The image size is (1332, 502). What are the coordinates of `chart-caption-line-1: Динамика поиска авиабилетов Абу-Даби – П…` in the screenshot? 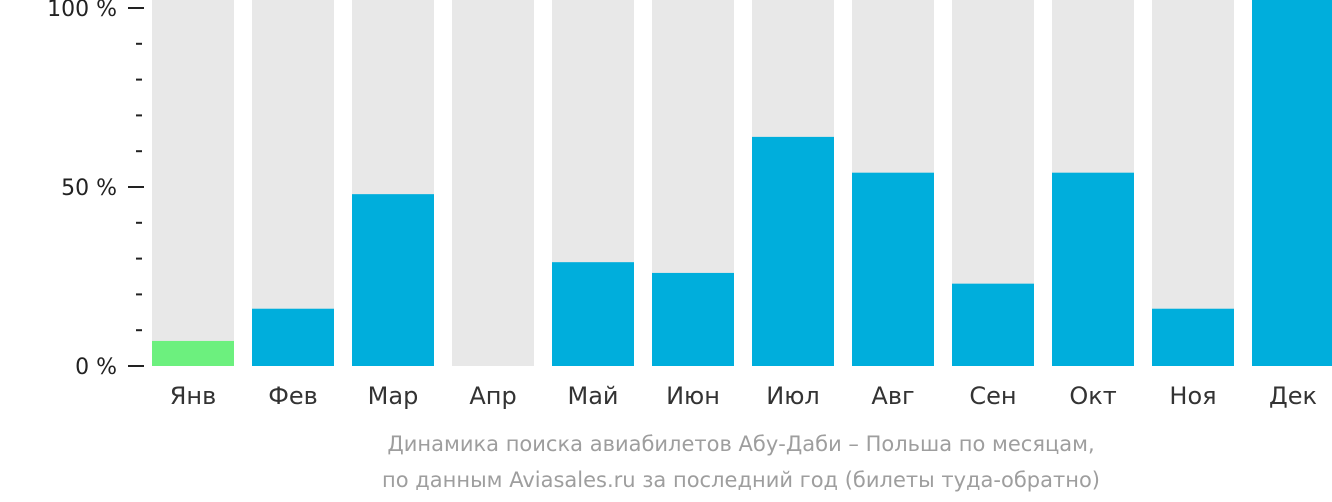 It's located at (741, 444).